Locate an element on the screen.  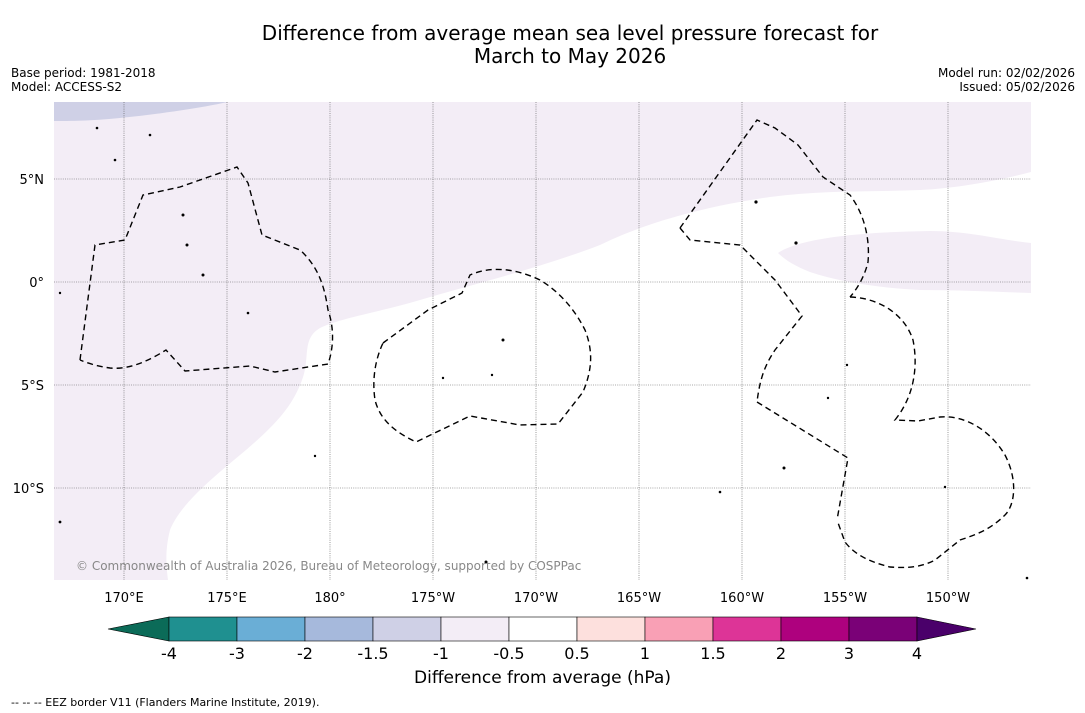
colorbar-tick-label: 4 is located at coordinates (917, 653).